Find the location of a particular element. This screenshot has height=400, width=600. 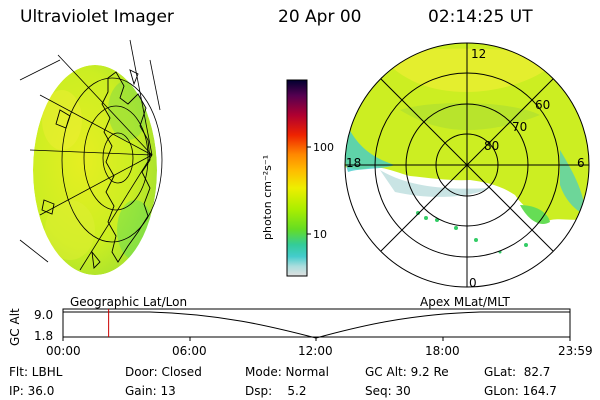

timeline-x-tick-0600: 06:00 is located at coordinates (189, 351).